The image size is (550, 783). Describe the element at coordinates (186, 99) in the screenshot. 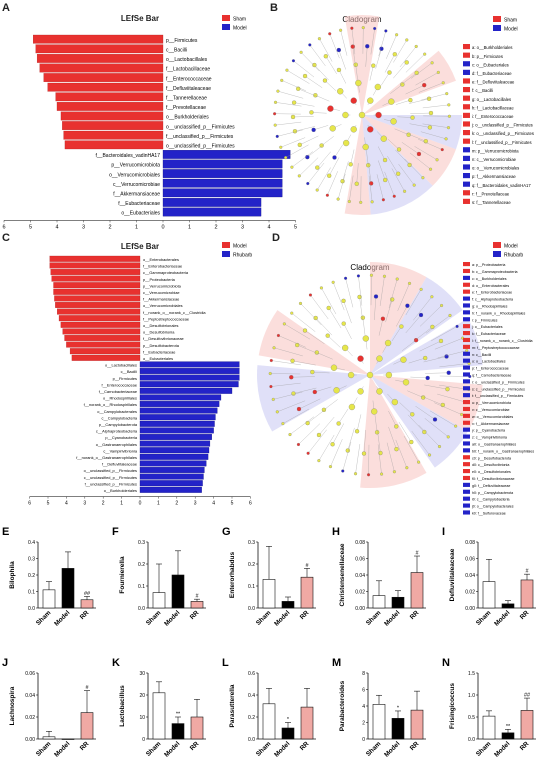

I see `lefse-bar-label: f__Tannerellaceae` at that location.